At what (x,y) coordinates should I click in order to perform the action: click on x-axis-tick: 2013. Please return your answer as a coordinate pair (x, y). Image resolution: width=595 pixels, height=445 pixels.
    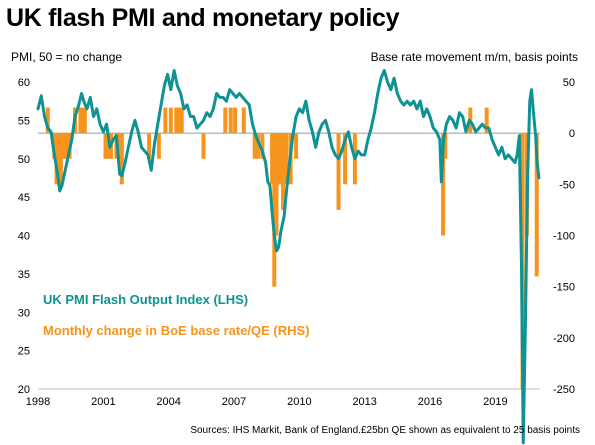
    Looking at the image, I should click on (364, 402).